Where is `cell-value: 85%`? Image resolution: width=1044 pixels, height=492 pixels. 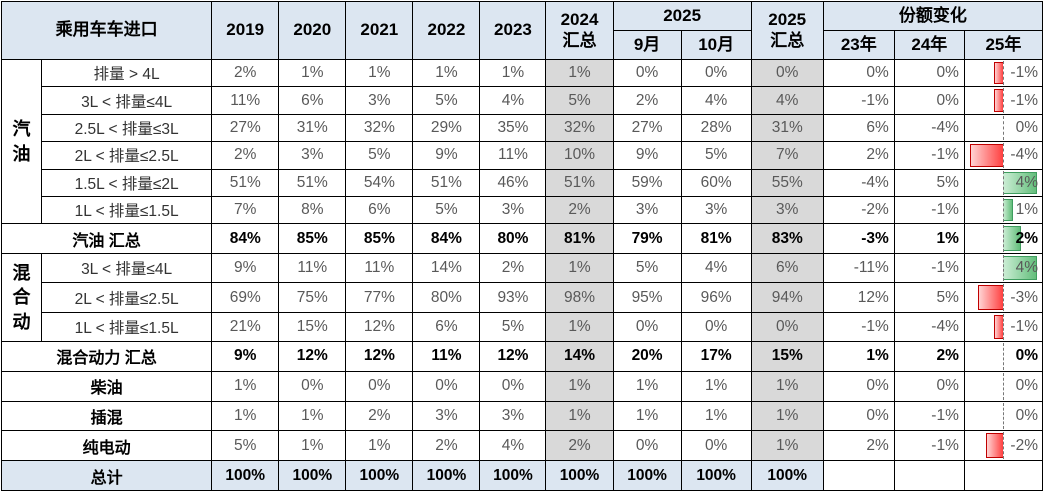 cell-value: 85% is located at coordinates (379, 239).